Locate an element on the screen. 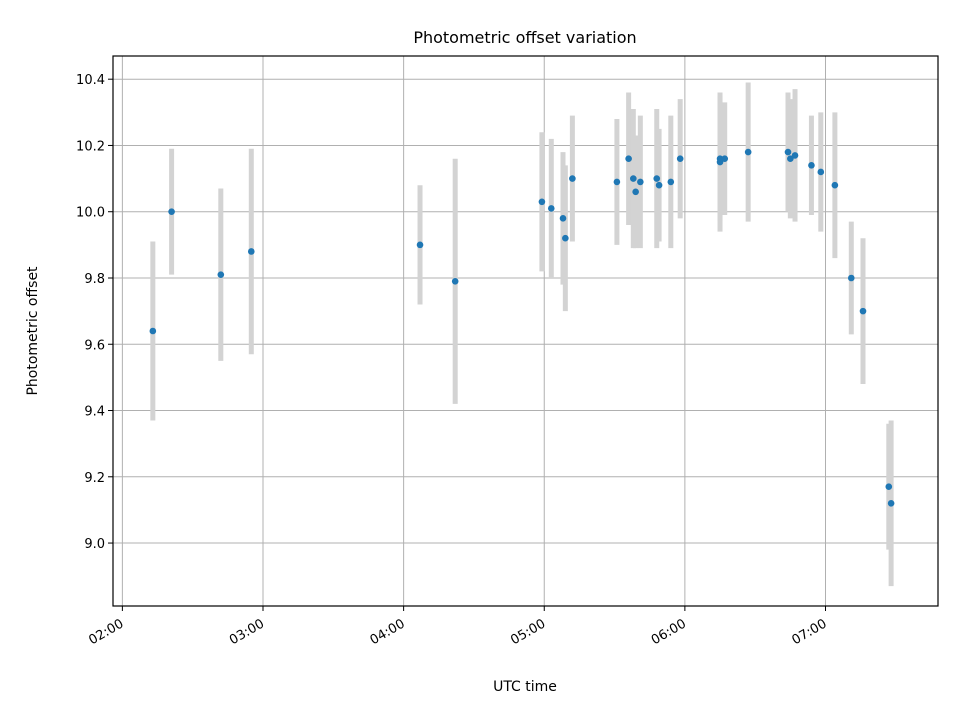  x-tick-label: 05:00 is located at coordinates (528, 632).